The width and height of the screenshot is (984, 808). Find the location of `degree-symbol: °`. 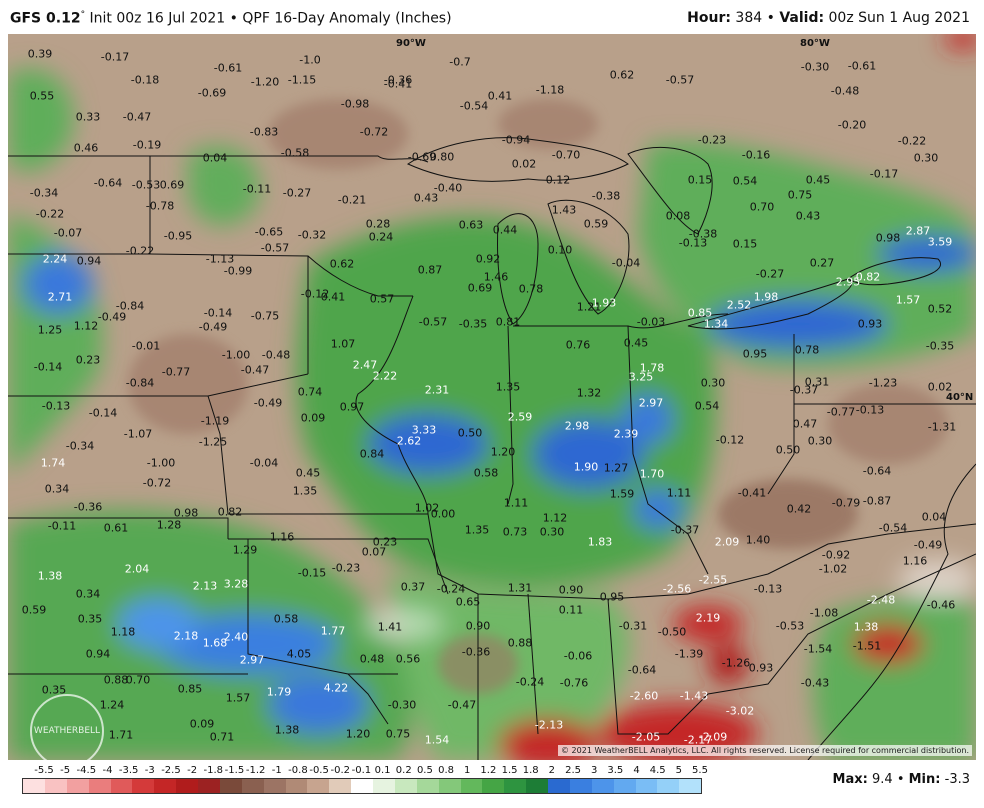

degree-symbol: ° is located at coordinates (83, 15).